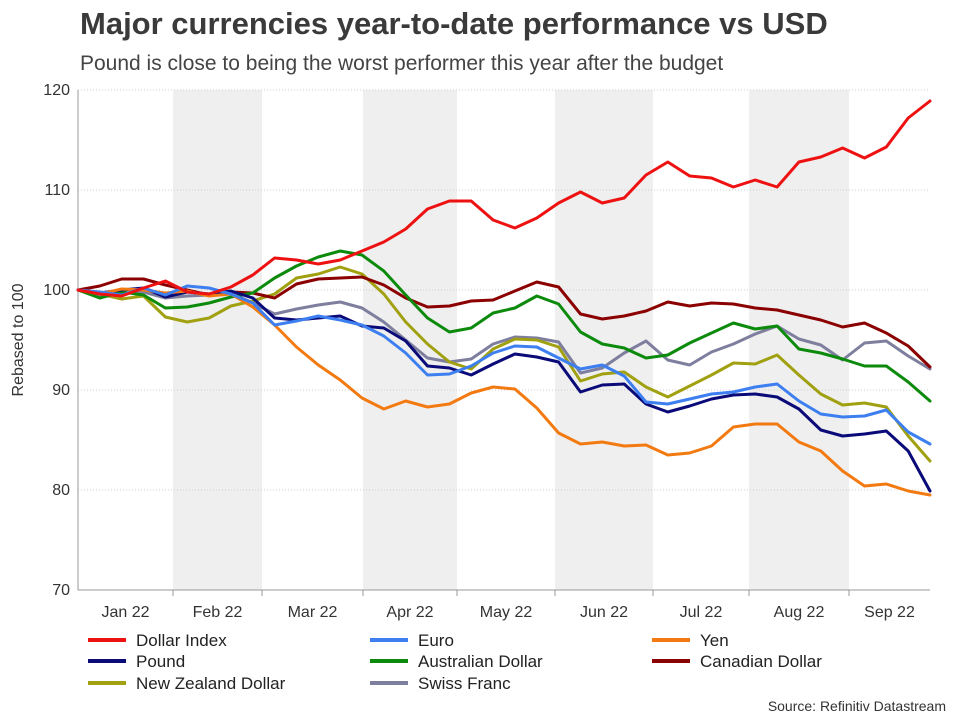  Describe the element at coordinates (604, 612) in the screenshot. I see `x-tick-label: Jun 22` at that location.